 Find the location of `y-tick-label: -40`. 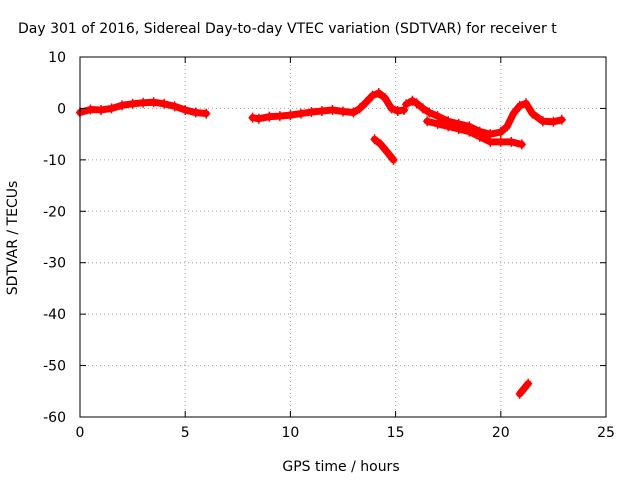

y-tick-label: -40 is located at coordinates (54, 315).